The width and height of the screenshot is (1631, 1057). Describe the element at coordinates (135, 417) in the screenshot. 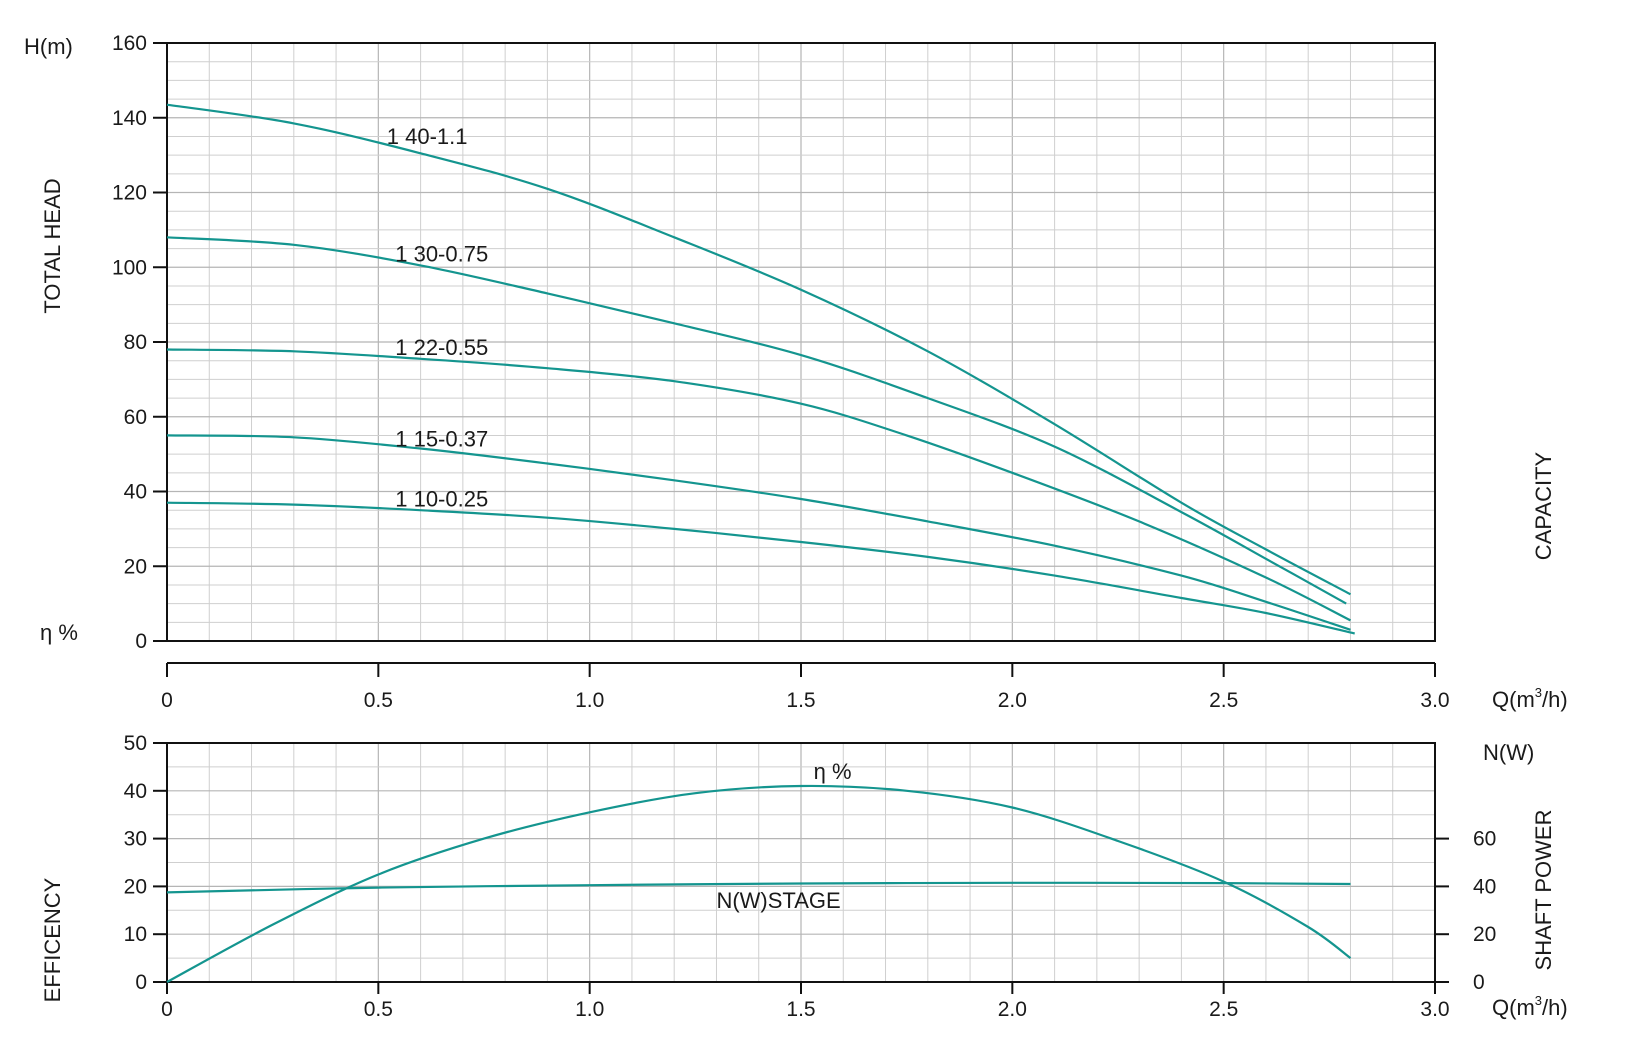

I see `head-y-tick-label: 60` at that location.